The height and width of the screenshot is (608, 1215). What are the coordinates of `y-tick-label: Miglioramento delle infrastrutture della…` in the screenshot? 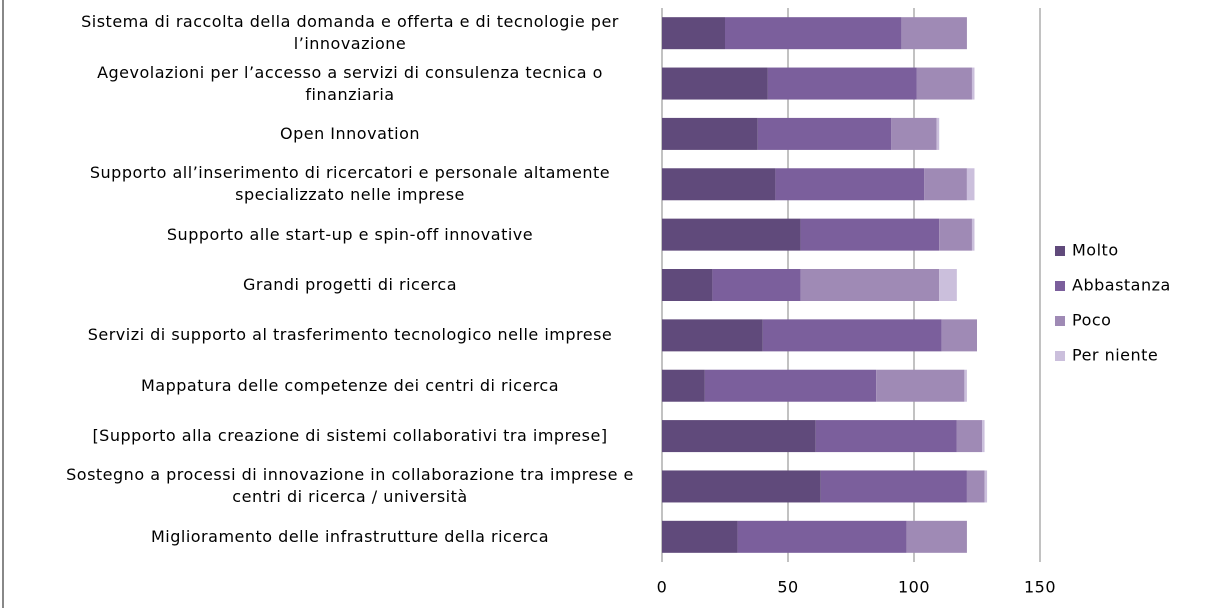 It's located at (350, 536).